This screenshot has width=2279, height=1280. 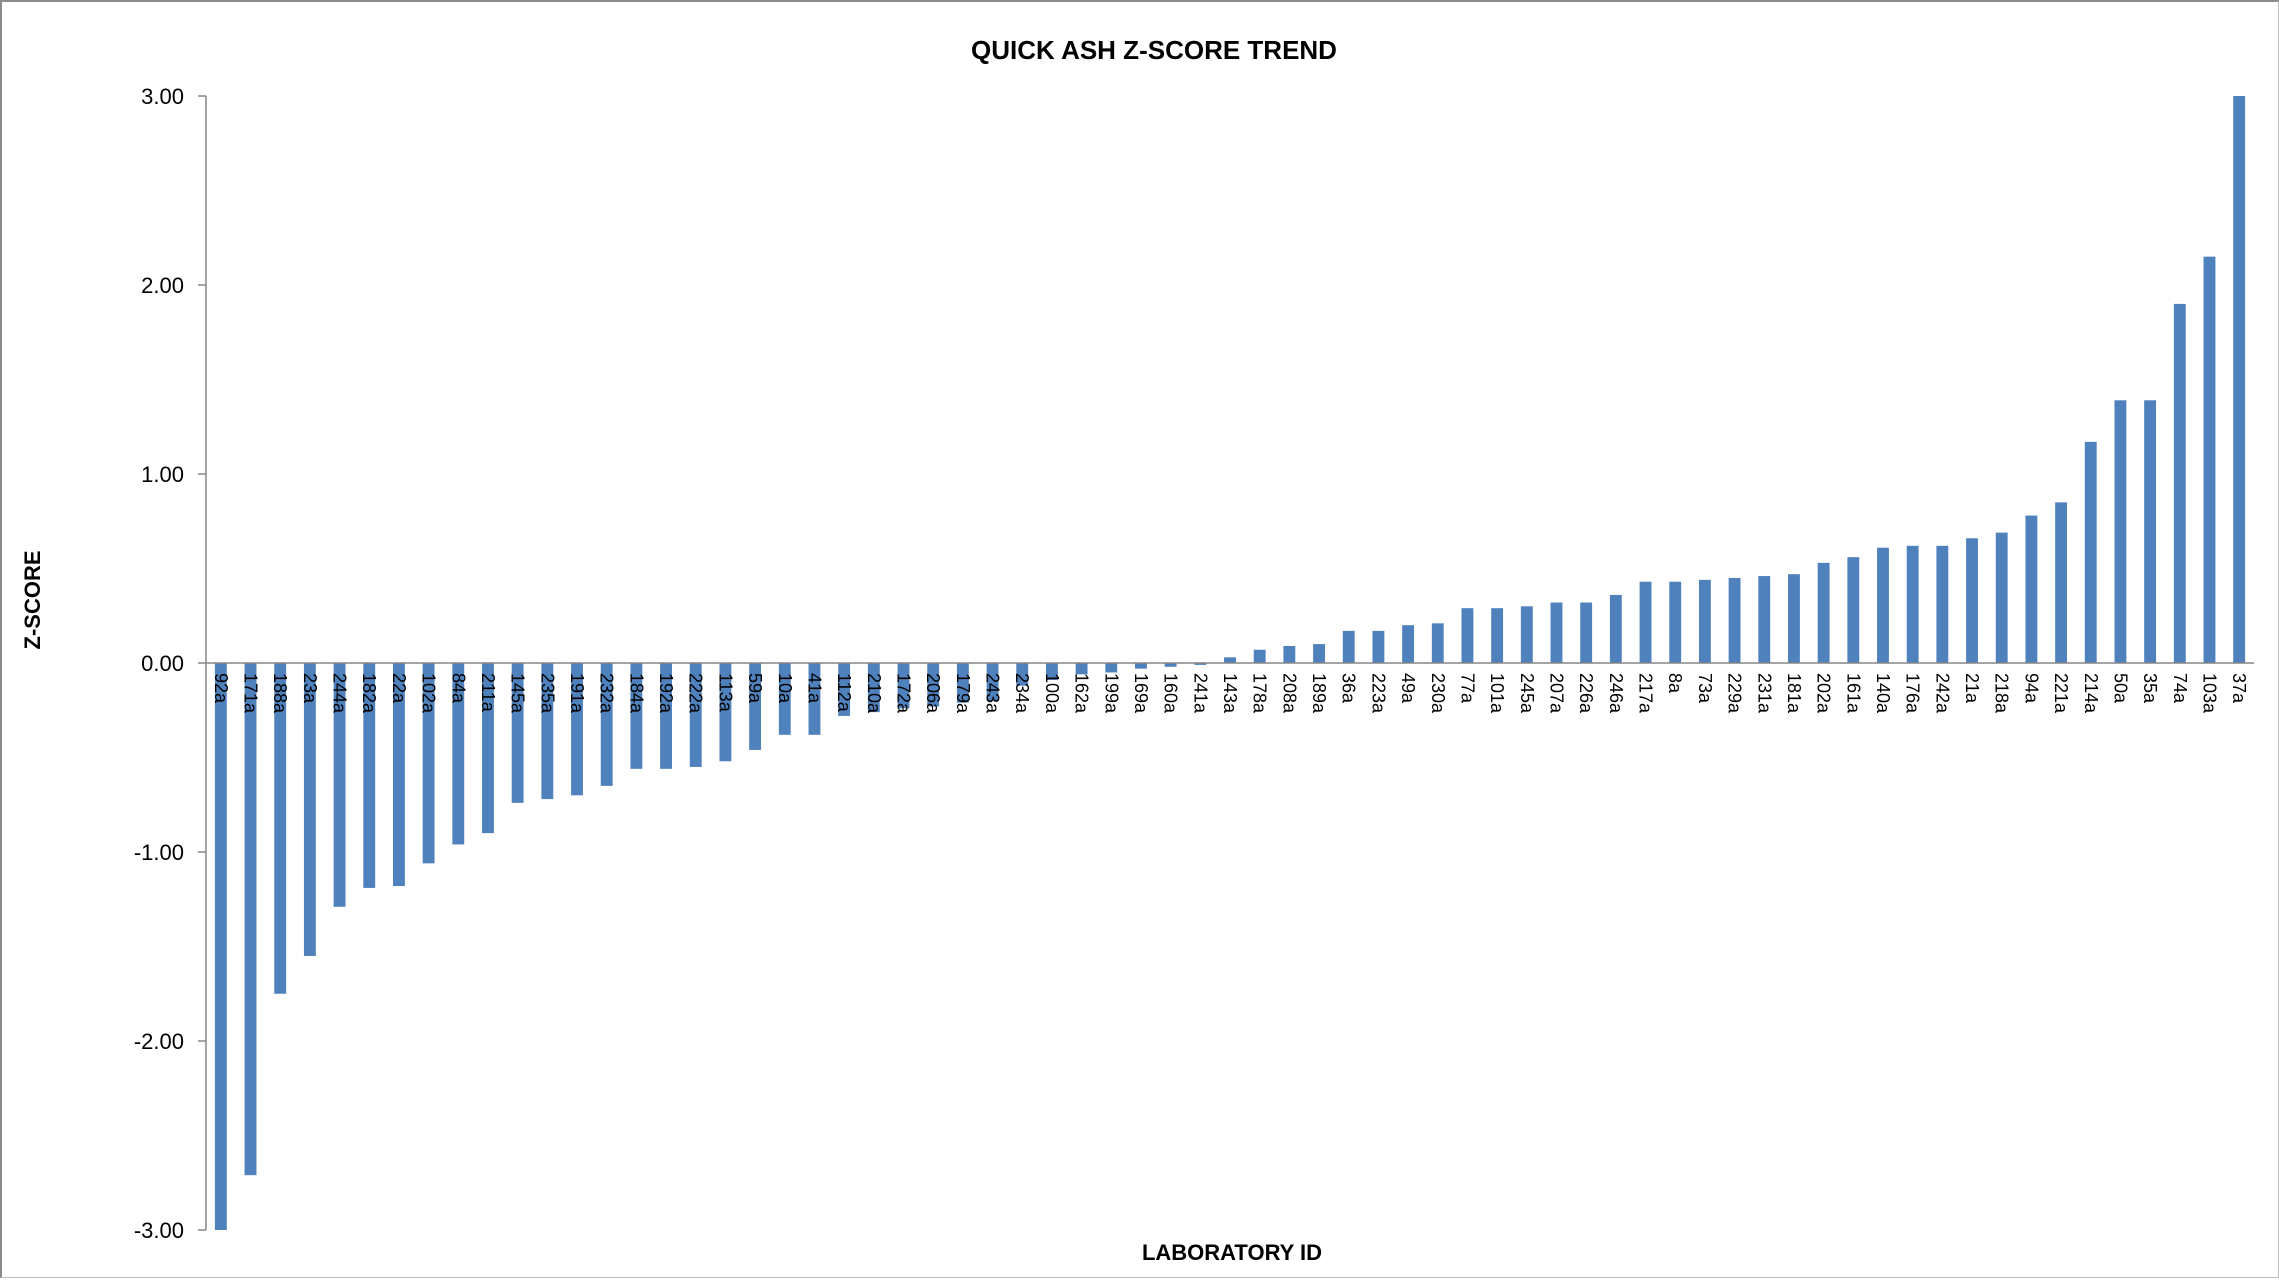 What do you see at coordinates (159, 1230) in the screenshot?
I see `y-tick-label: -3.00` at bounding box center [159, 1230].